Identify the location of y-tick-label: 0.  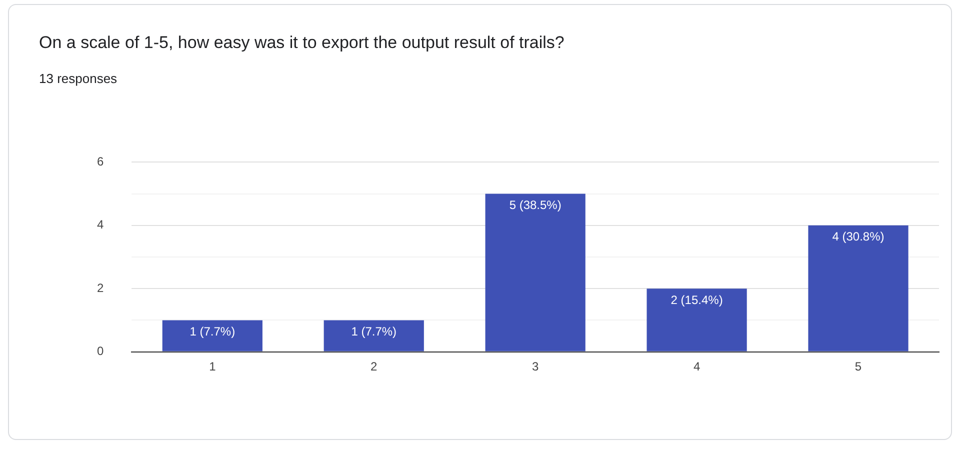
(100, 351).